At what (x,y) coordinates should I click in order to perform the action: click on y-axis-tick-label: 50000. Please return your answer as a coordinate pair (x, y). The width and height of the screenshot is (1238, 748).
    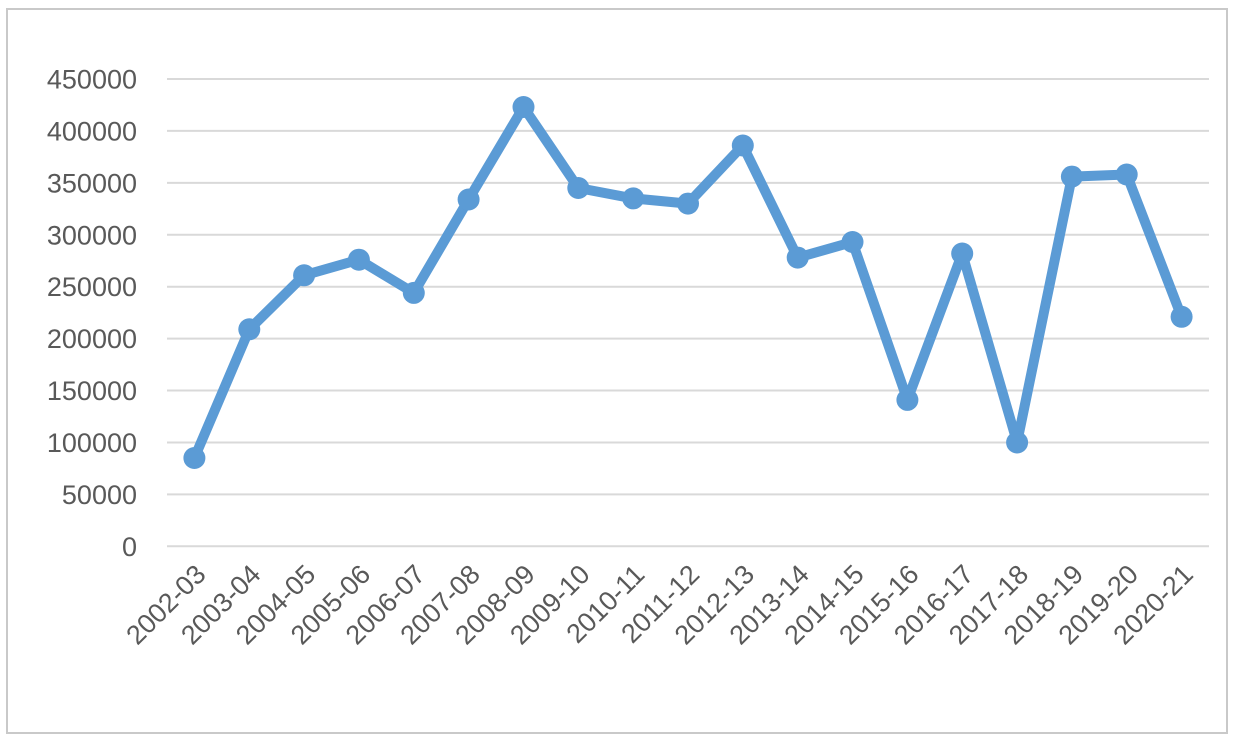
    Looking at the image, I should click on (99, 495).